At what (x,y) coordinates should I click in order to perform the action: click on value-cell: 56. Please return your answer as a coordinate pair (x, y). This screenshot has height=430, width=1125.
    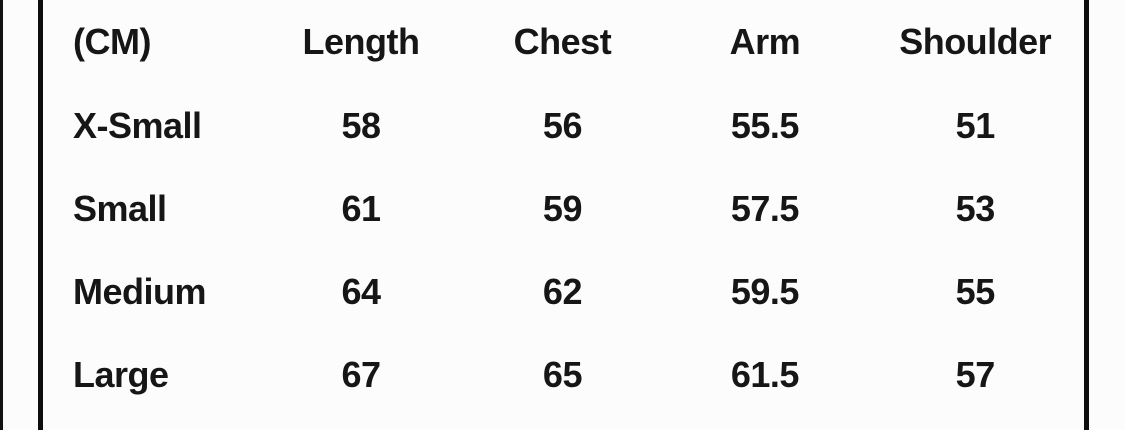
    Looking at the image, I should click on (562, 125).